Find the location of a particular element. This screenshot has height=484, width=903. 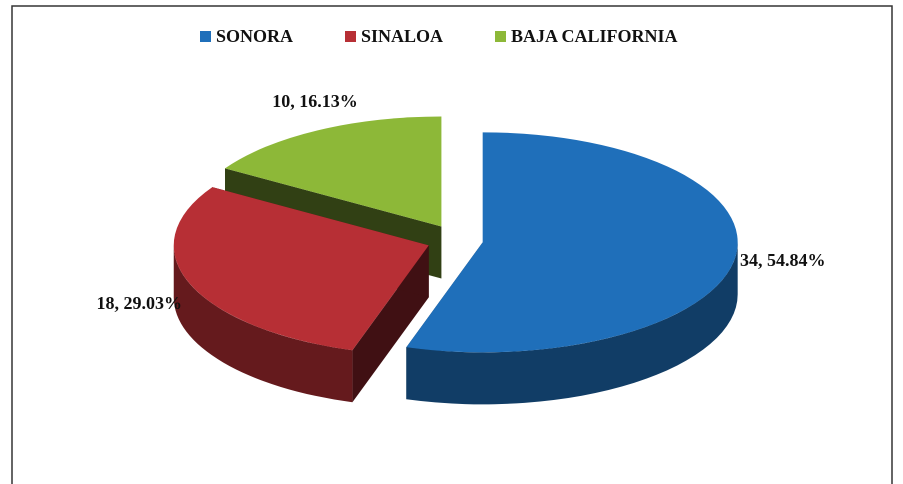

data-label: 18, 29.03% is located at coordinates (140, 303).